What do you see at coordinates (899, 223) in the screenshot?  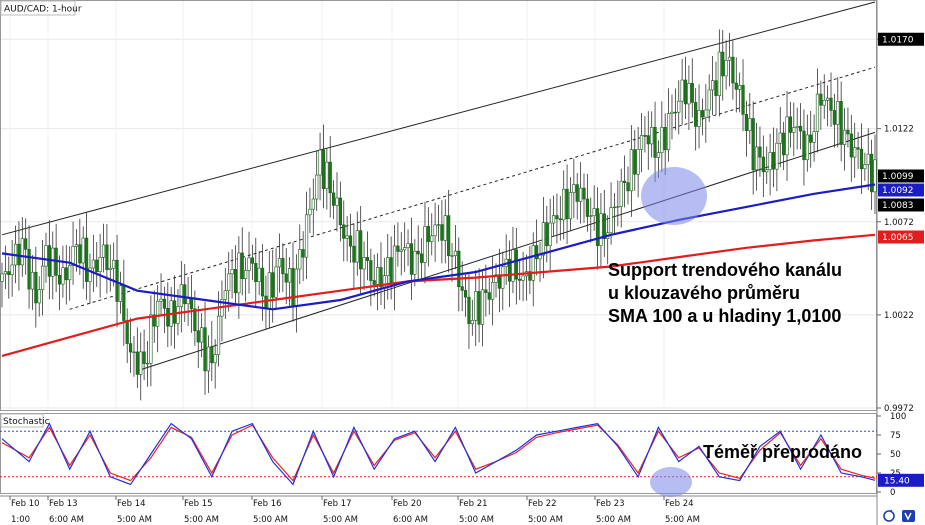 I see `price-tick-label: 1.0072` at bounding box center [899, 223].